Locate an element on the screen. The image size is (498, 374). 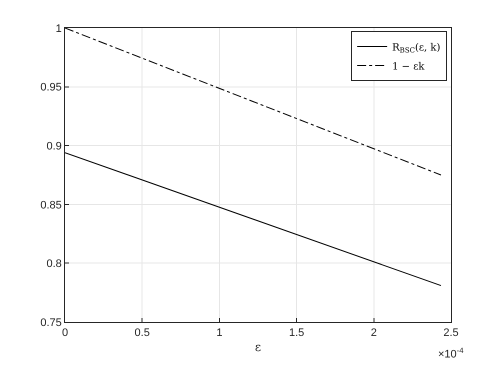
x-axis-title: ε is located at coordinates (258, 347).